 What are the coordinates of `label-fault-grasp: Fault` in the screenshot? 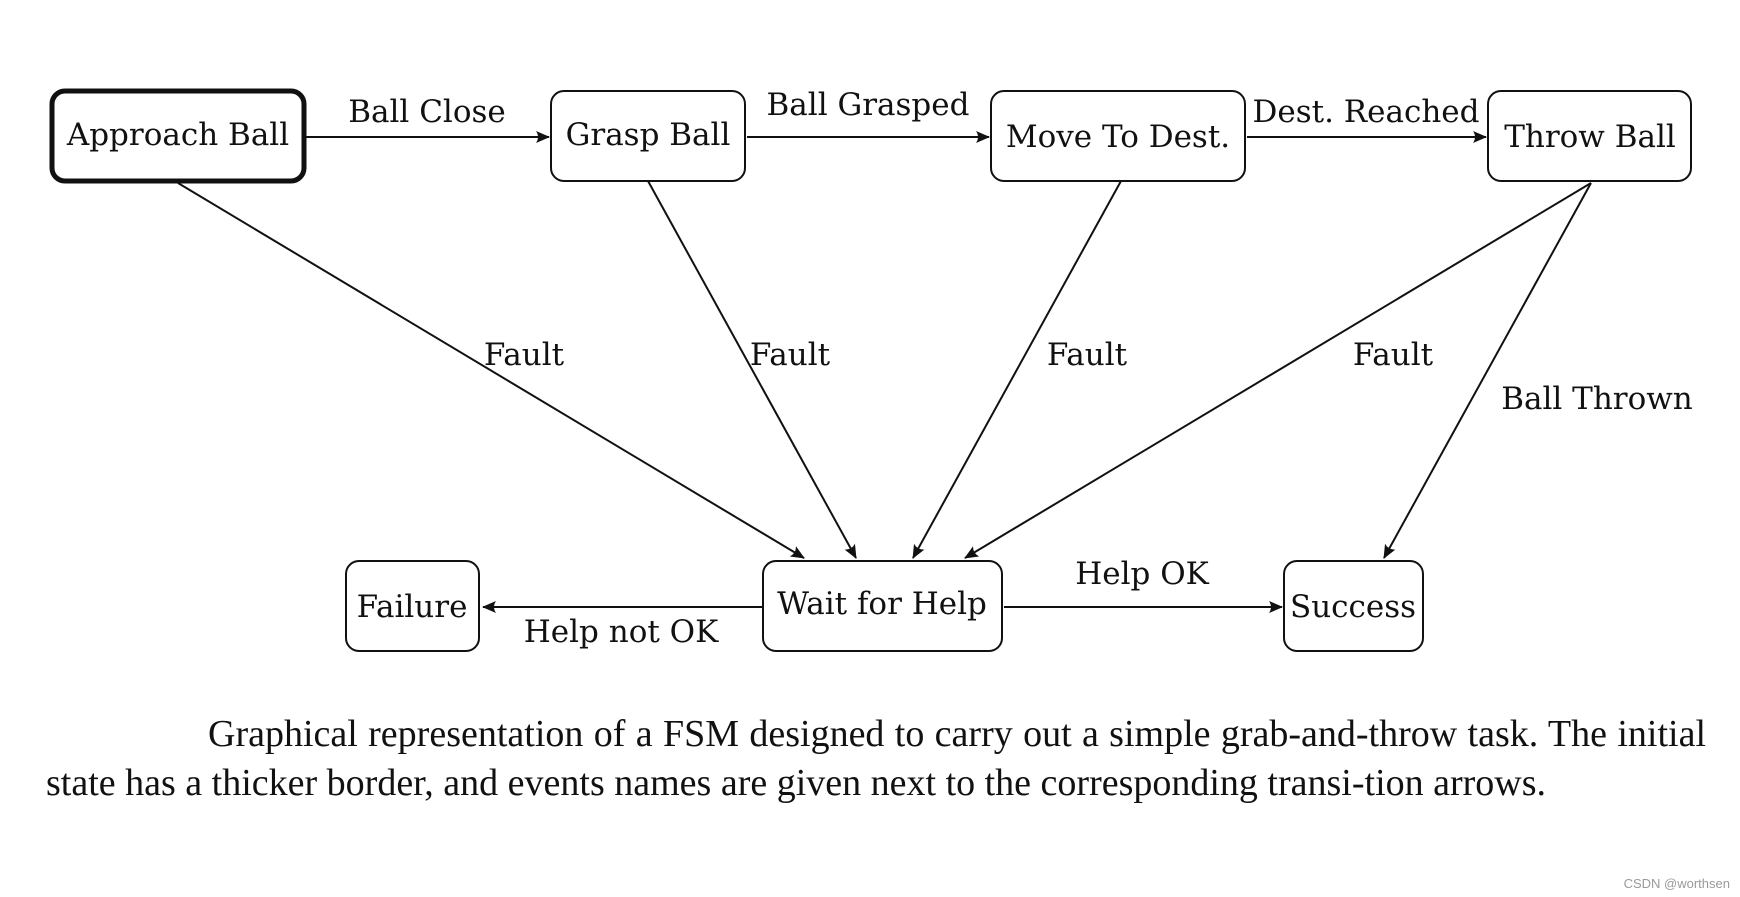 It's located at (790, 355).